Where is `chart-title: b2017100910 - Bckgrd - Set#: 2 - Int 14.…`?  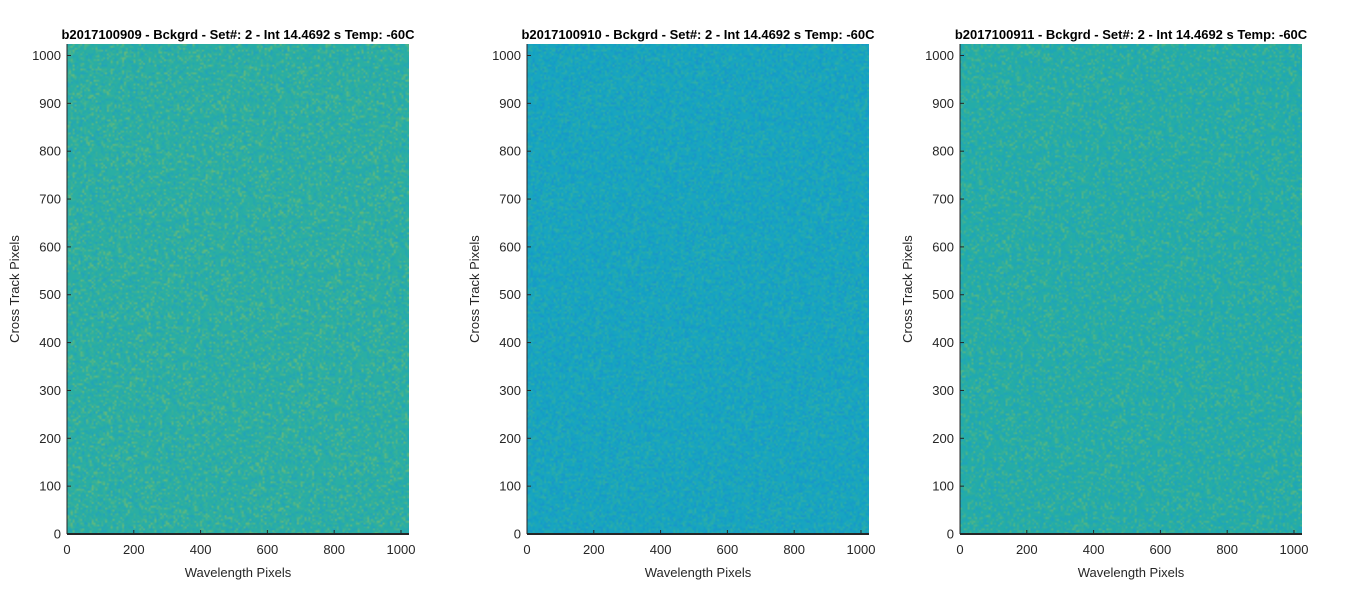
chart-title: b2017100910 - Bckgrd - Set#: 2 - Int 14.… is located at coordinates (698, 34).